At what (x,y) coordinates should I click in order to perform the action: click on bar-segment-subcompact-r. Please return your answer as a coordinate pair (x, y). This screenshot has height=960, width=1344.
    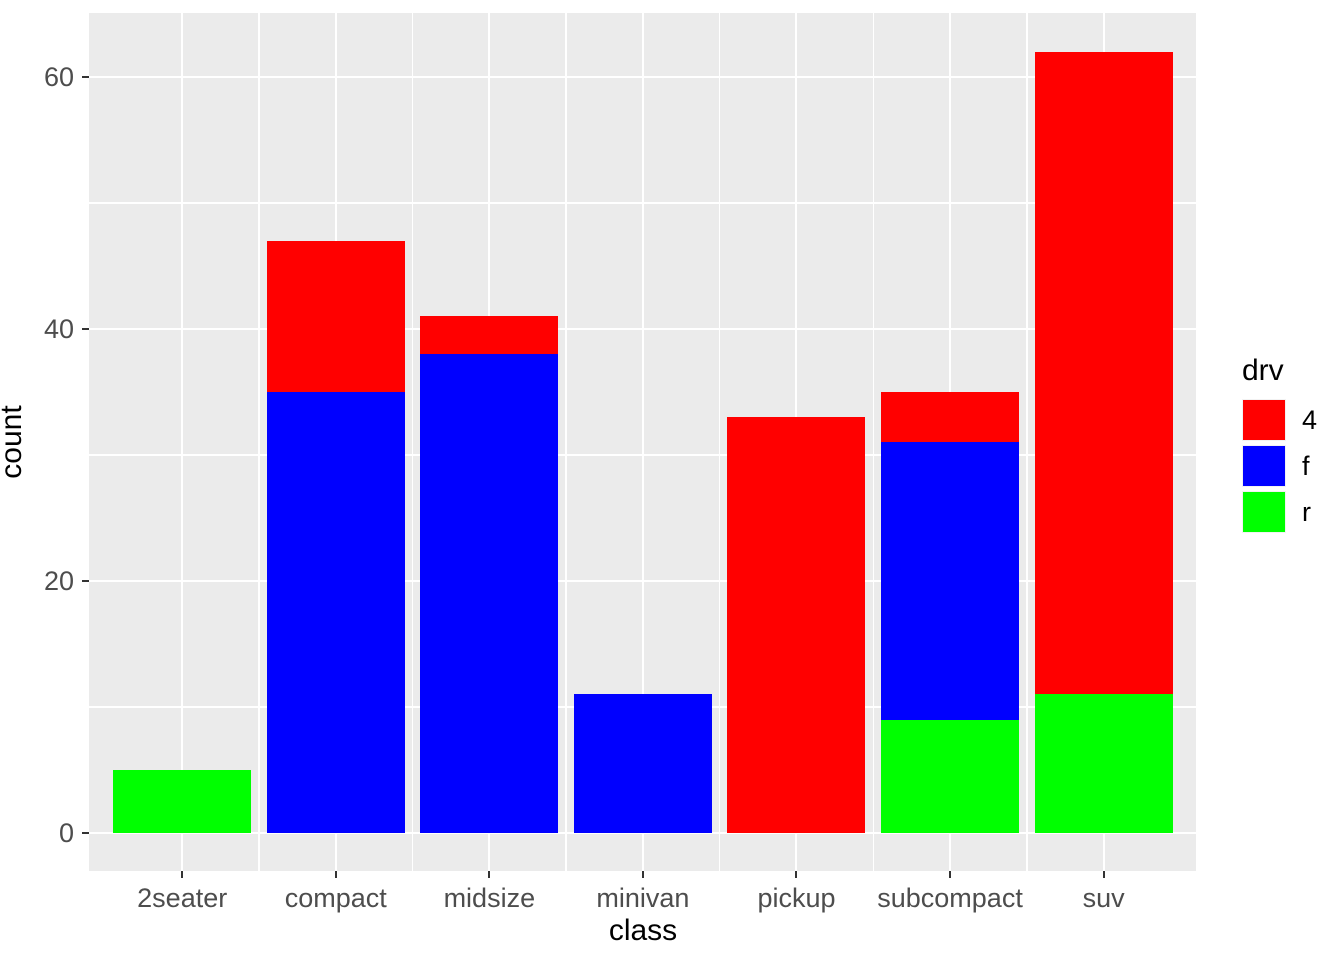
    Looking at the image, I should click on (950, 776).